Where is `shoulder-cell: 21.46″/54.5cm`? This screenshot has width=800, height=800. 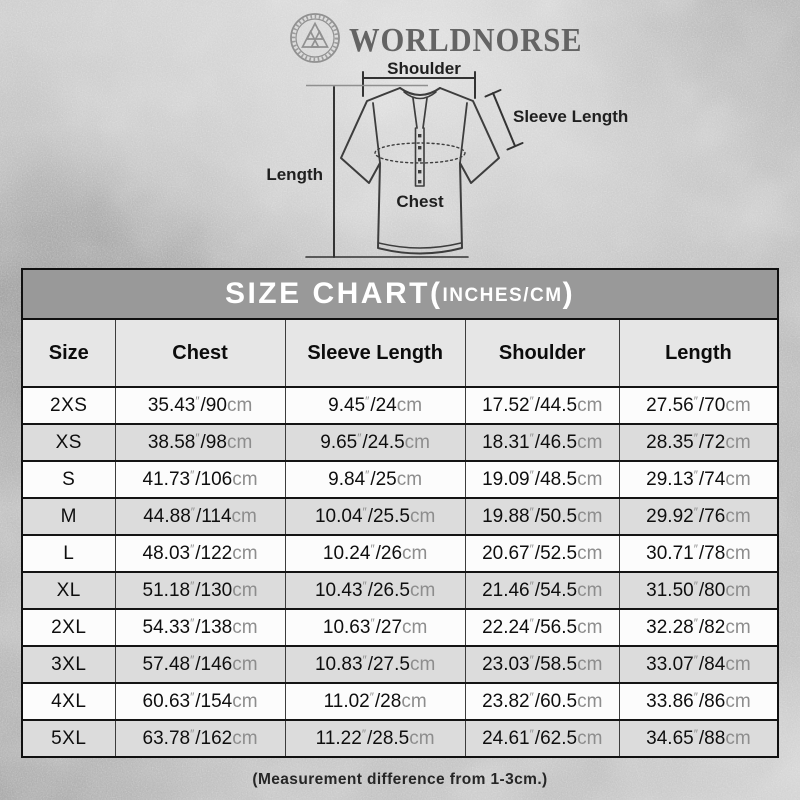
shoulder-cell: 21.46″/54.5cm is located at coordinates (541, 590).